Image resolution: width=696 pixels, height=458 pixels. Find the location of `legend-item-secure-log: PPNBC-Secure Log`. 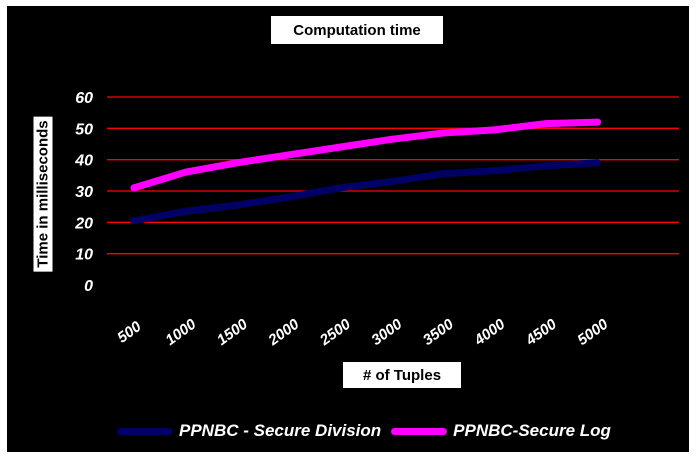

legend-item-secure-log: PPNBC-Secure Log is located at coordinates (501, 431).